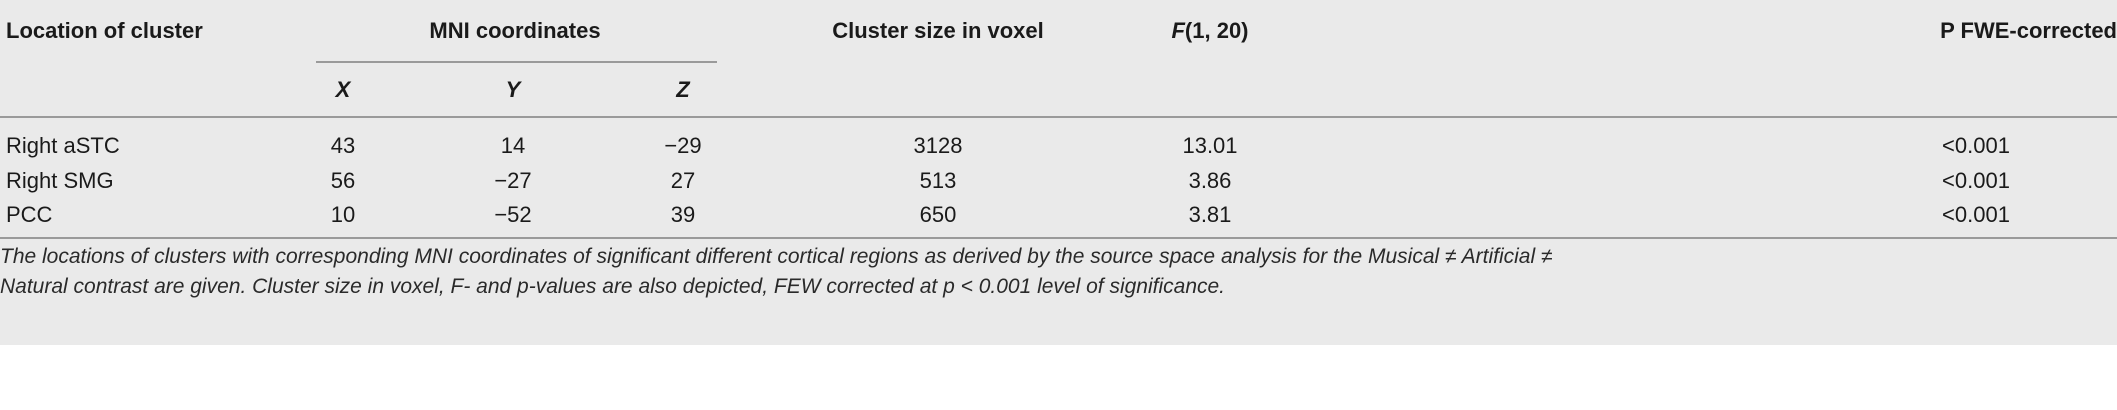  What do you see at coordinates (104, 30) in the screenshot?
I see `header-location: Location of cluster` at bounding box center [104, 30].